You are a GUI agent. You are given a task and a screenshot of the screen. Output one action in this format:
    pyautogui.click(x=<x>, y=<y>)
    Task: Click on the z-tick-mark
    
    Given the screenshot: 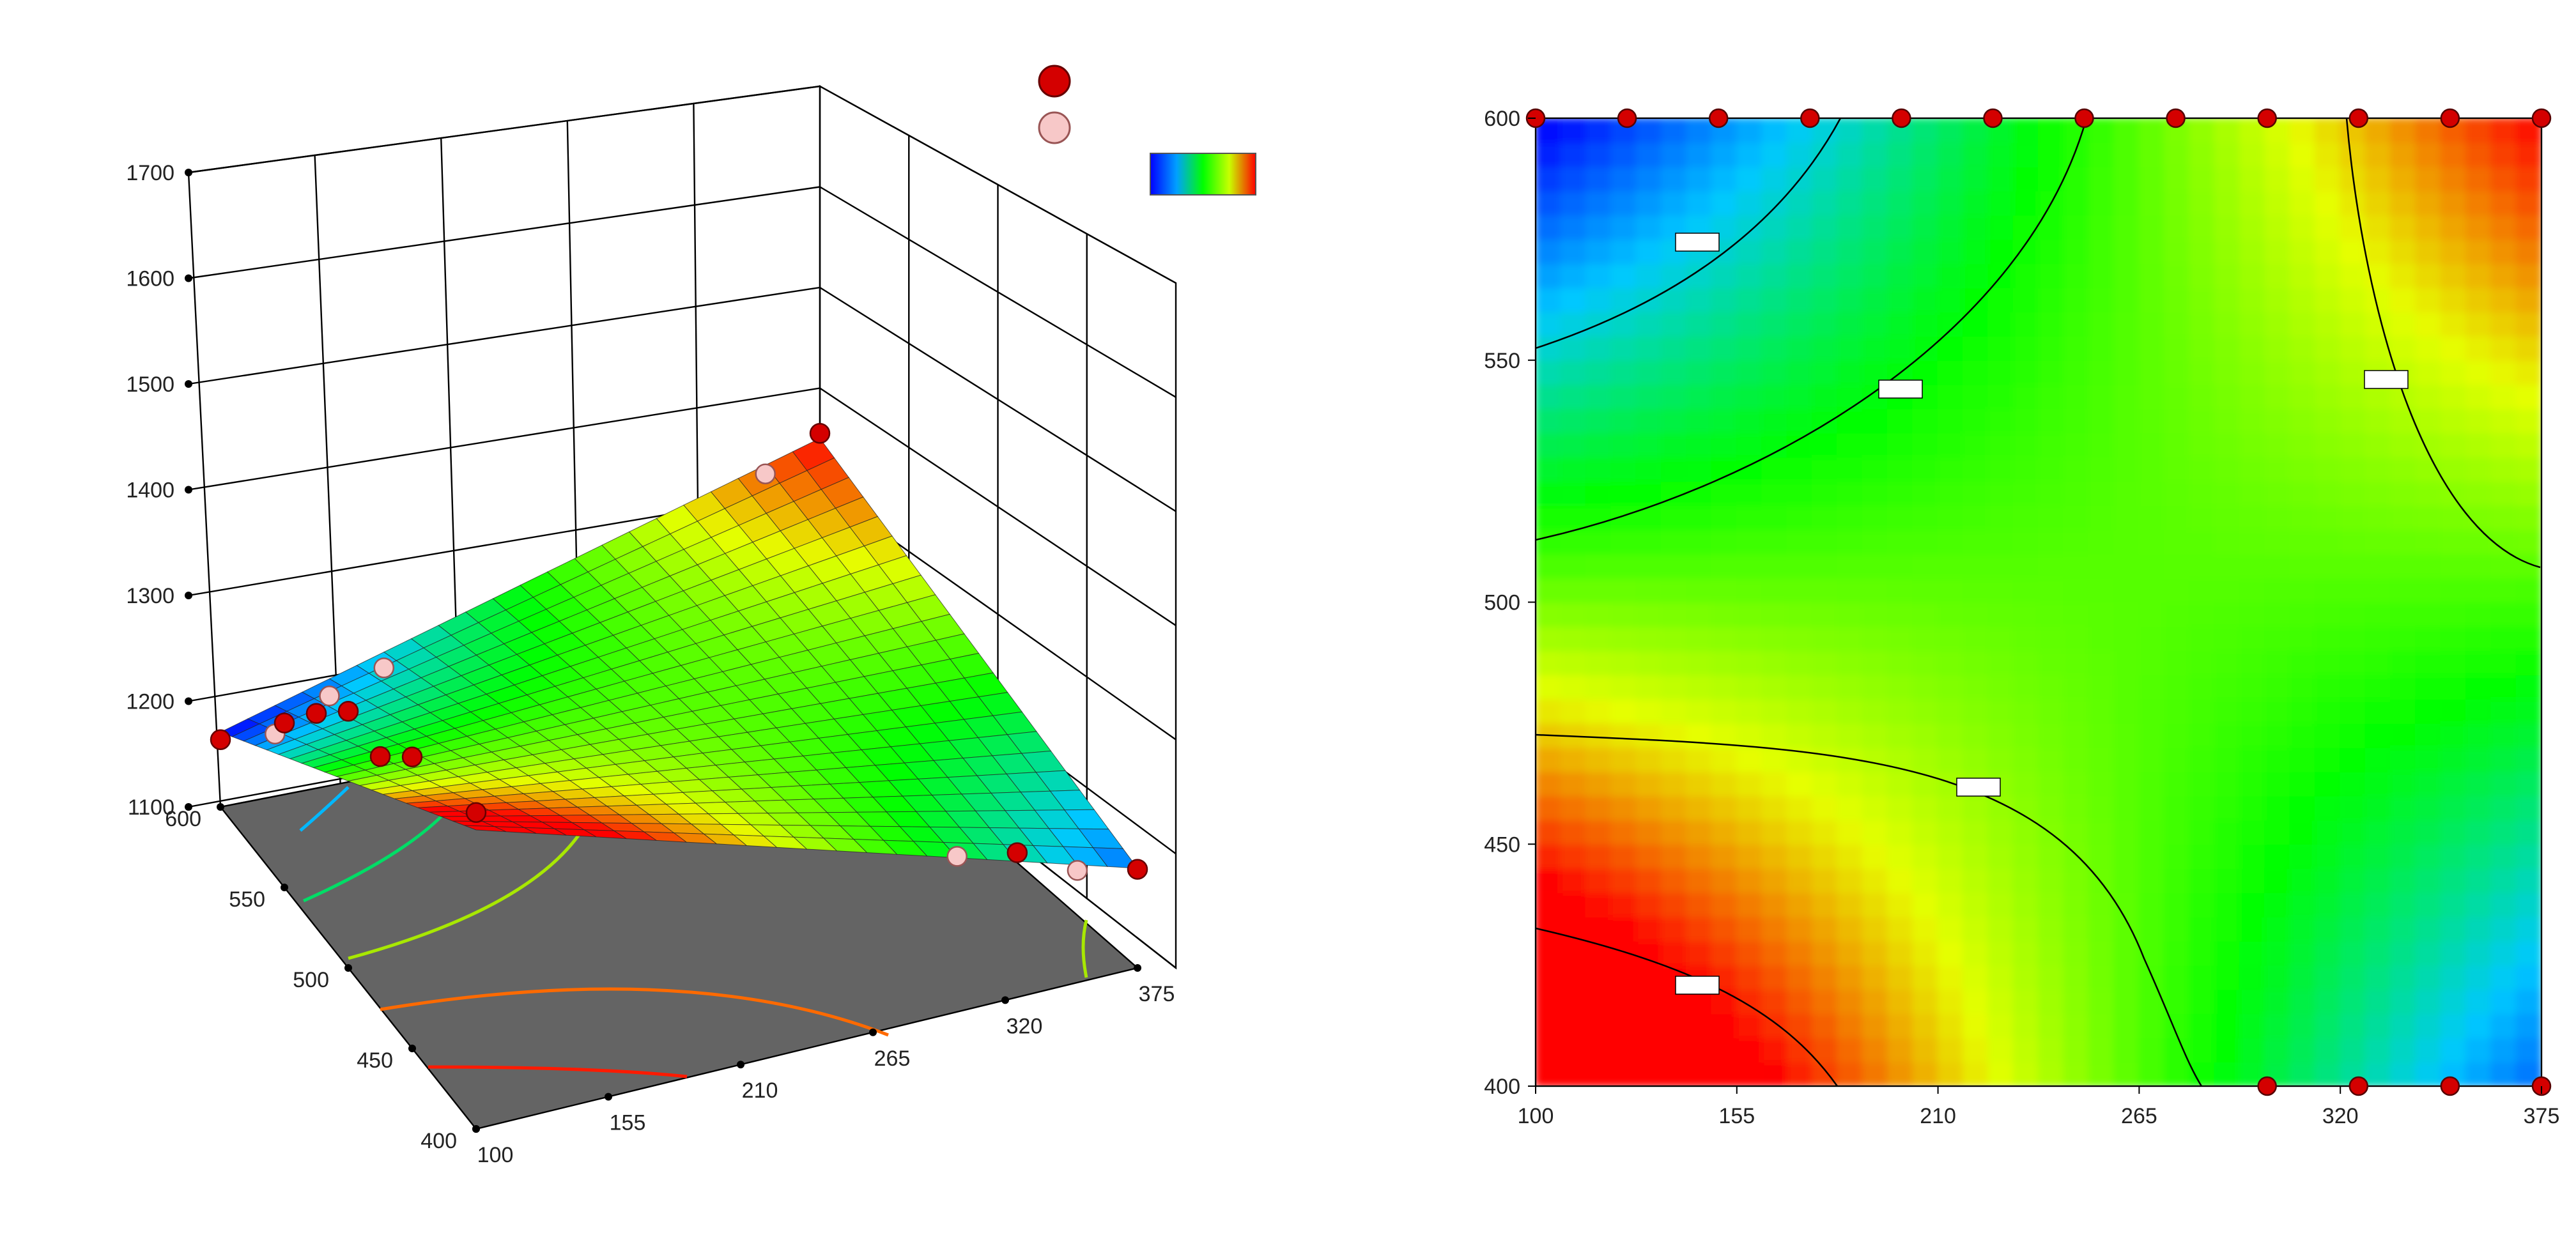 What is the action you would take?
    pyautogui.click(x=188, y=595)
    